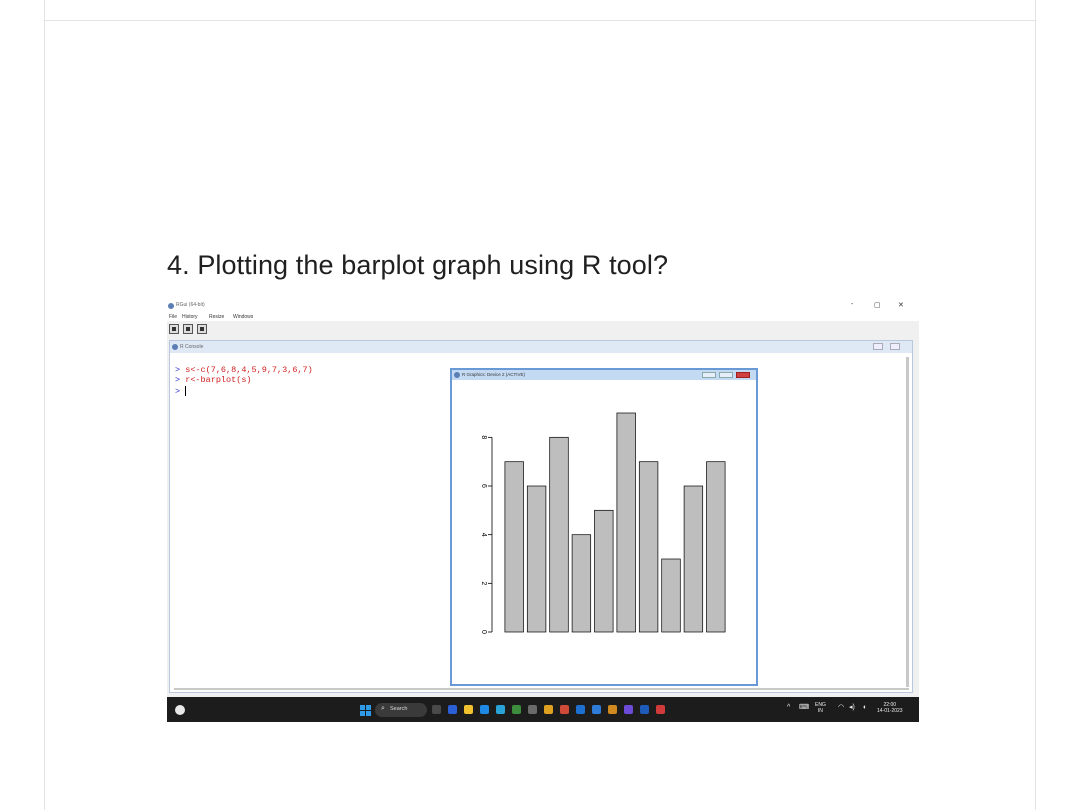 The image size is (1080, 810). Describe the element at coordinates (709, 375) in the screenshot. I see `graphics-minimize-button` at that location.